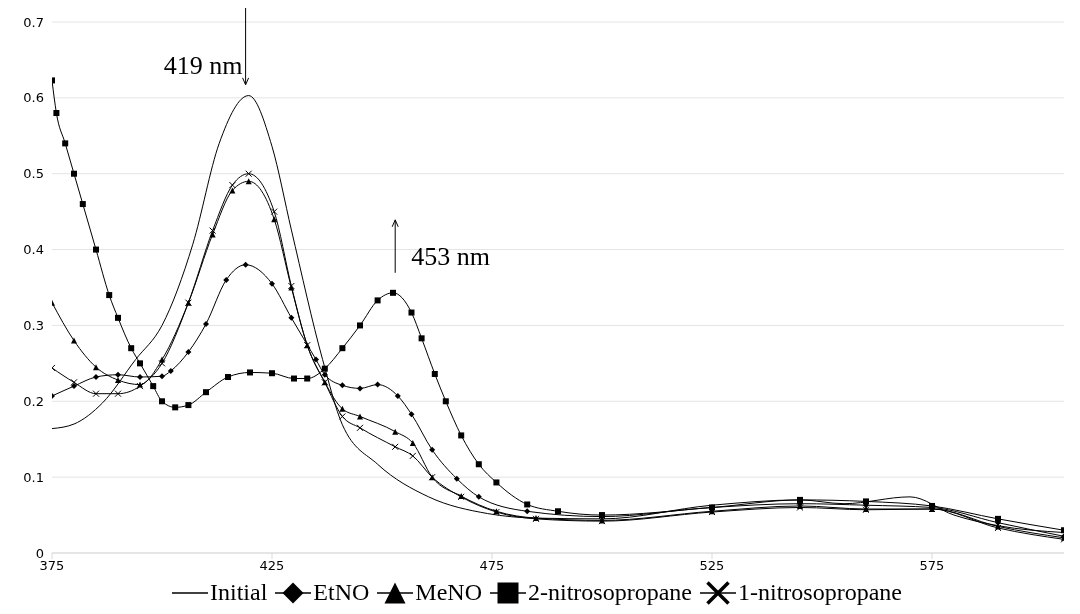 The image size is (1080, 614). What do you see at coordinates (492, 566) in the screenshot?
I see `x-tick-label: 475` at bounding box center [492, 566].